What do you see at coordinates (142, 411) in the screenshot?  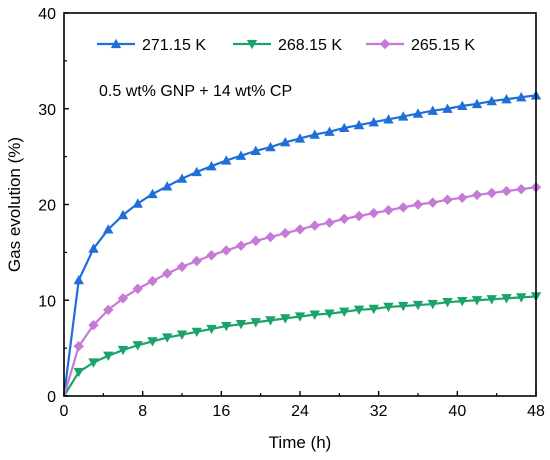 I see `x-tick-label: 8` at bounding box center [142, 411].